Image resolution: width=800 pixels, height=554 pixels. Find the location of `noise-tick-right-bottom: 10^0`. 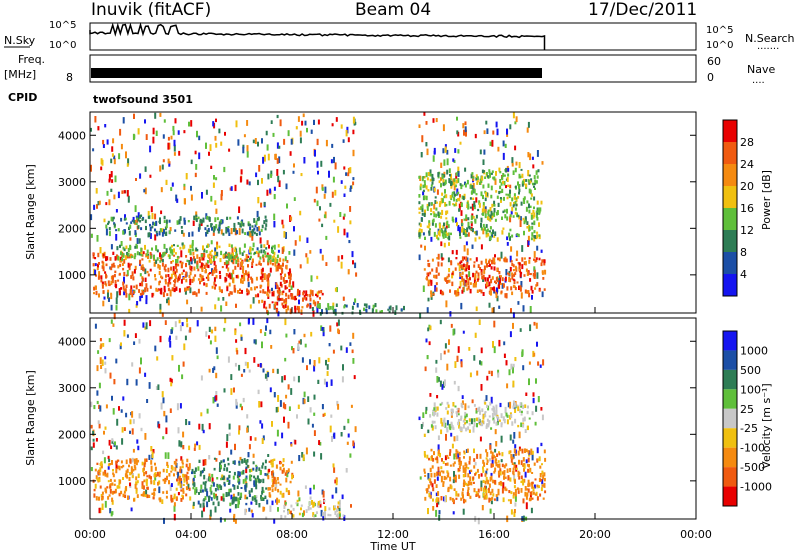

noise-tick-right-bottom: 10^0 is located at coordinates (719, 45).